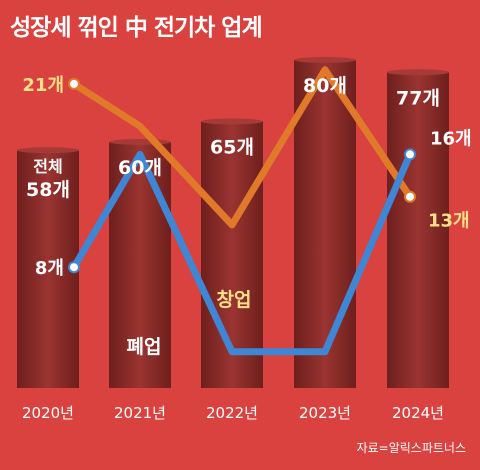  I want to click on page-title: 성장세 꺾인 中 전기차 업계, so click(136, 28).